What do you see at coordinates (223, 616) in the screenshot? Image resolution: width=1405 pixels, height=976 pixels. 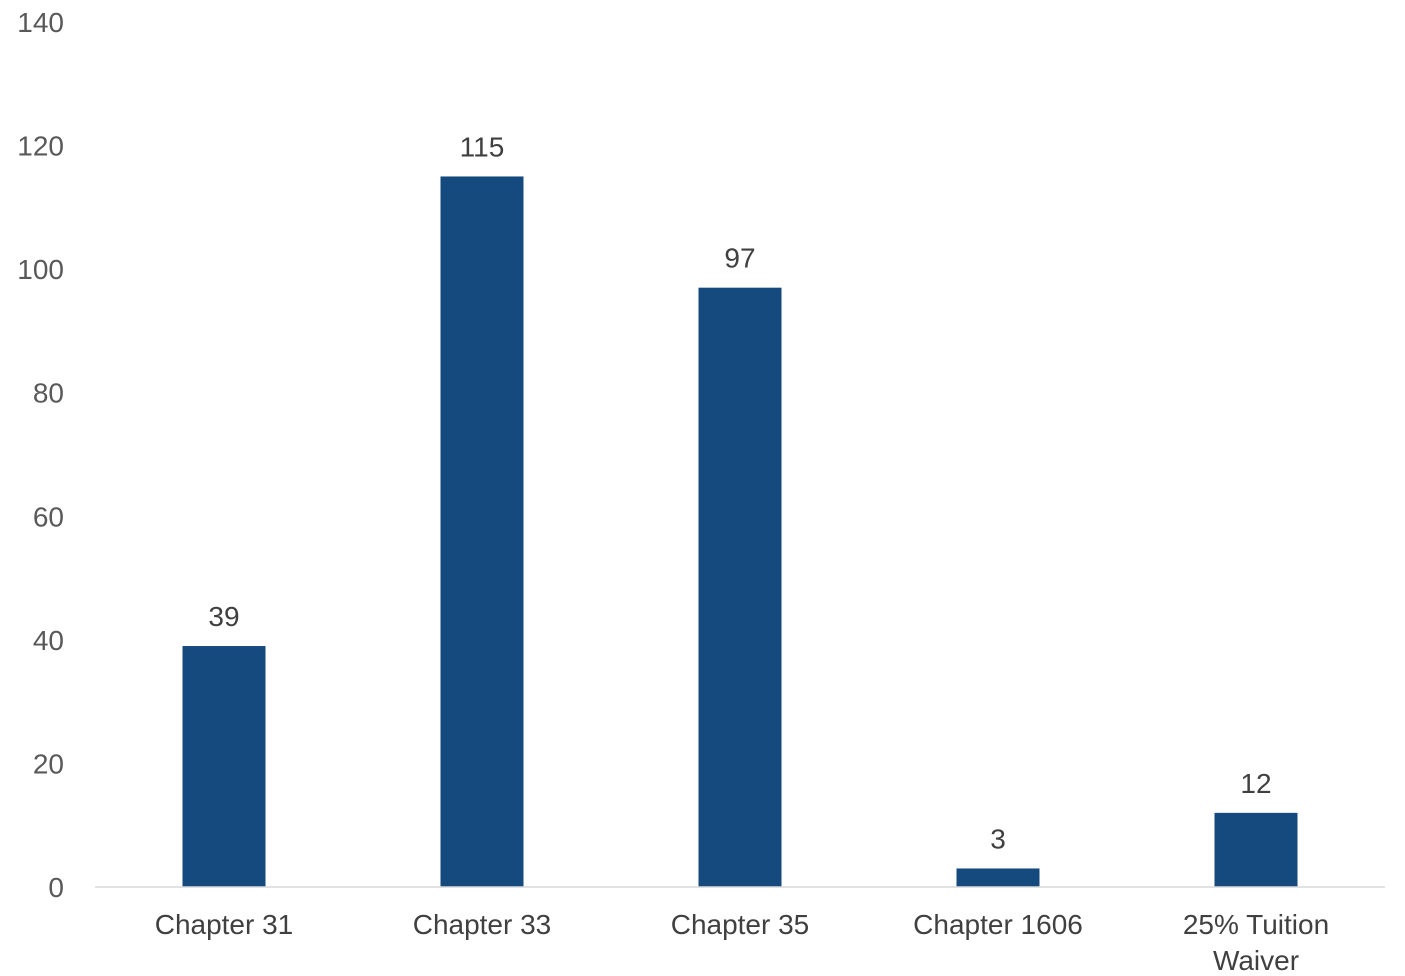 I see `data-label: 39` at bounding box center [223, 616].